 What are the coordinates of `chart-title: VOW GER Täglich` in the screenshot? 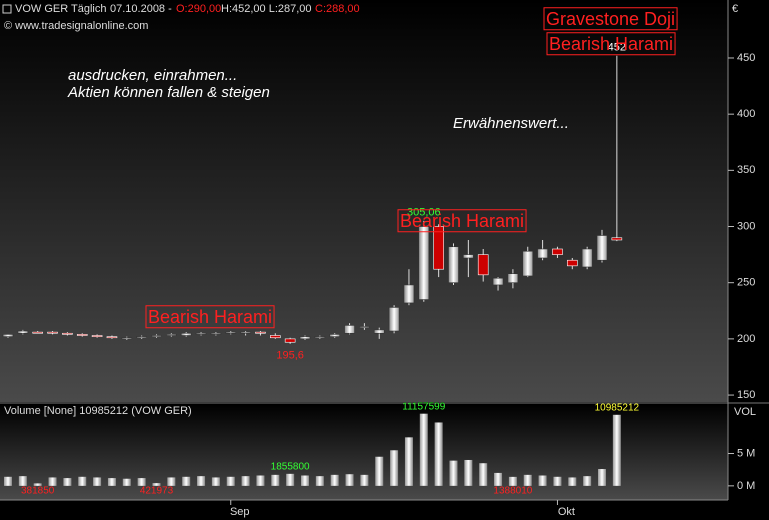 It's located at (61, 9).